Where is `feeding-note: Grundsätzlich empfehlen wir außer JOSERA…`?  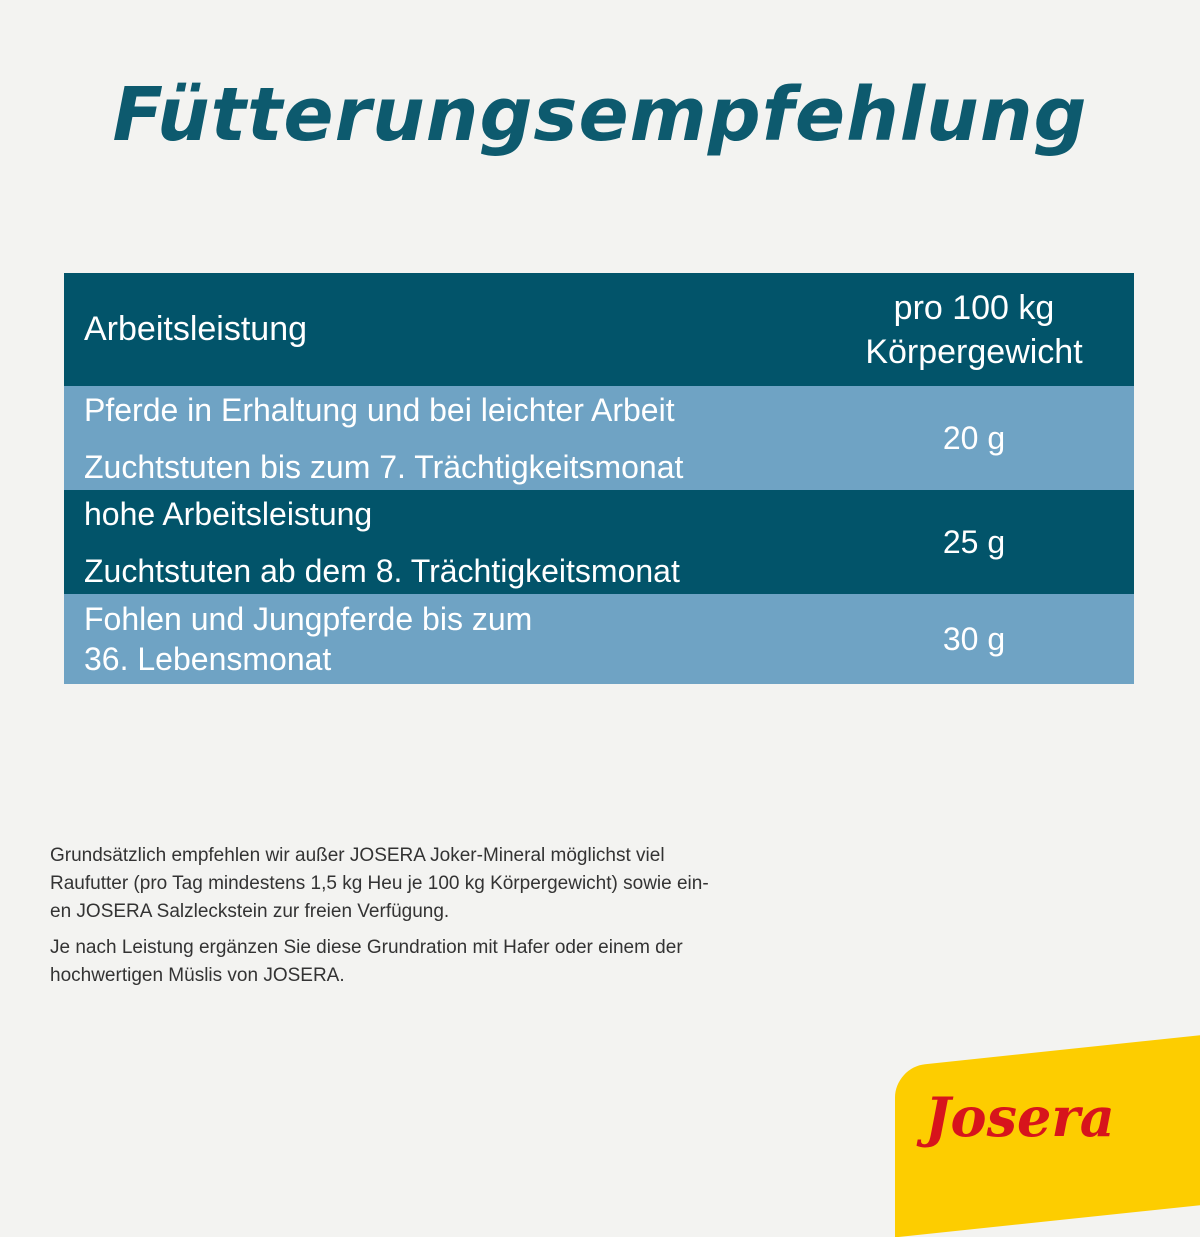
feeding-note: Grundsätzlich empfehlen wir außer JOSERA… is located at coordinates (430, 920).